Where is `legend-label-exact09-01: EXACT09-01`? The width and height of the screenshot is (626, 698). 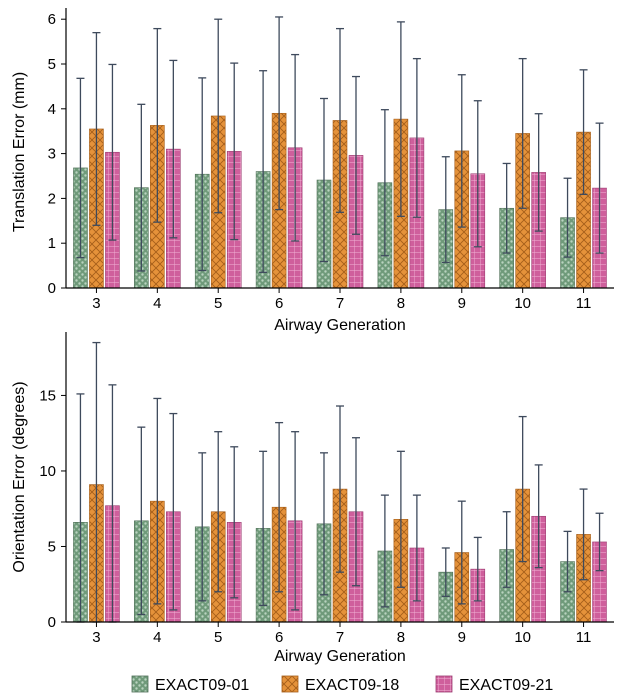
legend-label-exact09-01: EXACT09-01 is located at coordinates (202, 685).